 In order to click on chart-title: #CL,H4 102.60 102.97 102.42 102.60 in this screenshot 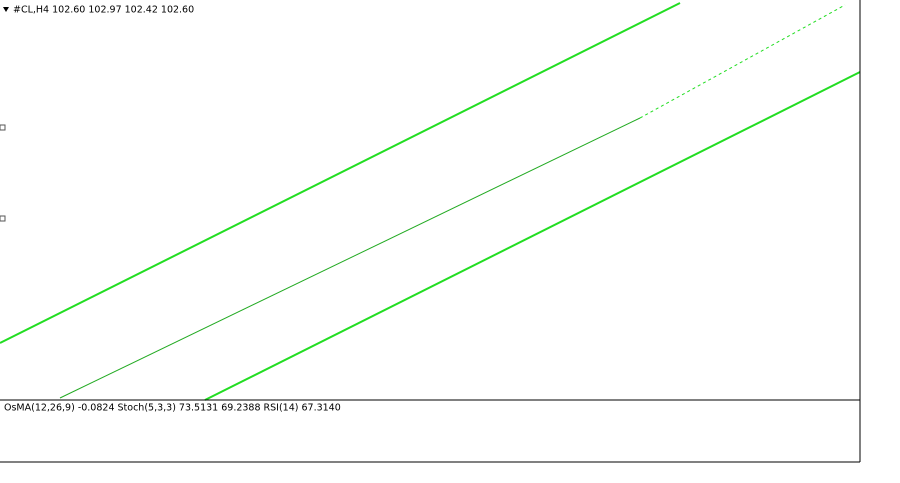, I will do `click(103, 10)`.